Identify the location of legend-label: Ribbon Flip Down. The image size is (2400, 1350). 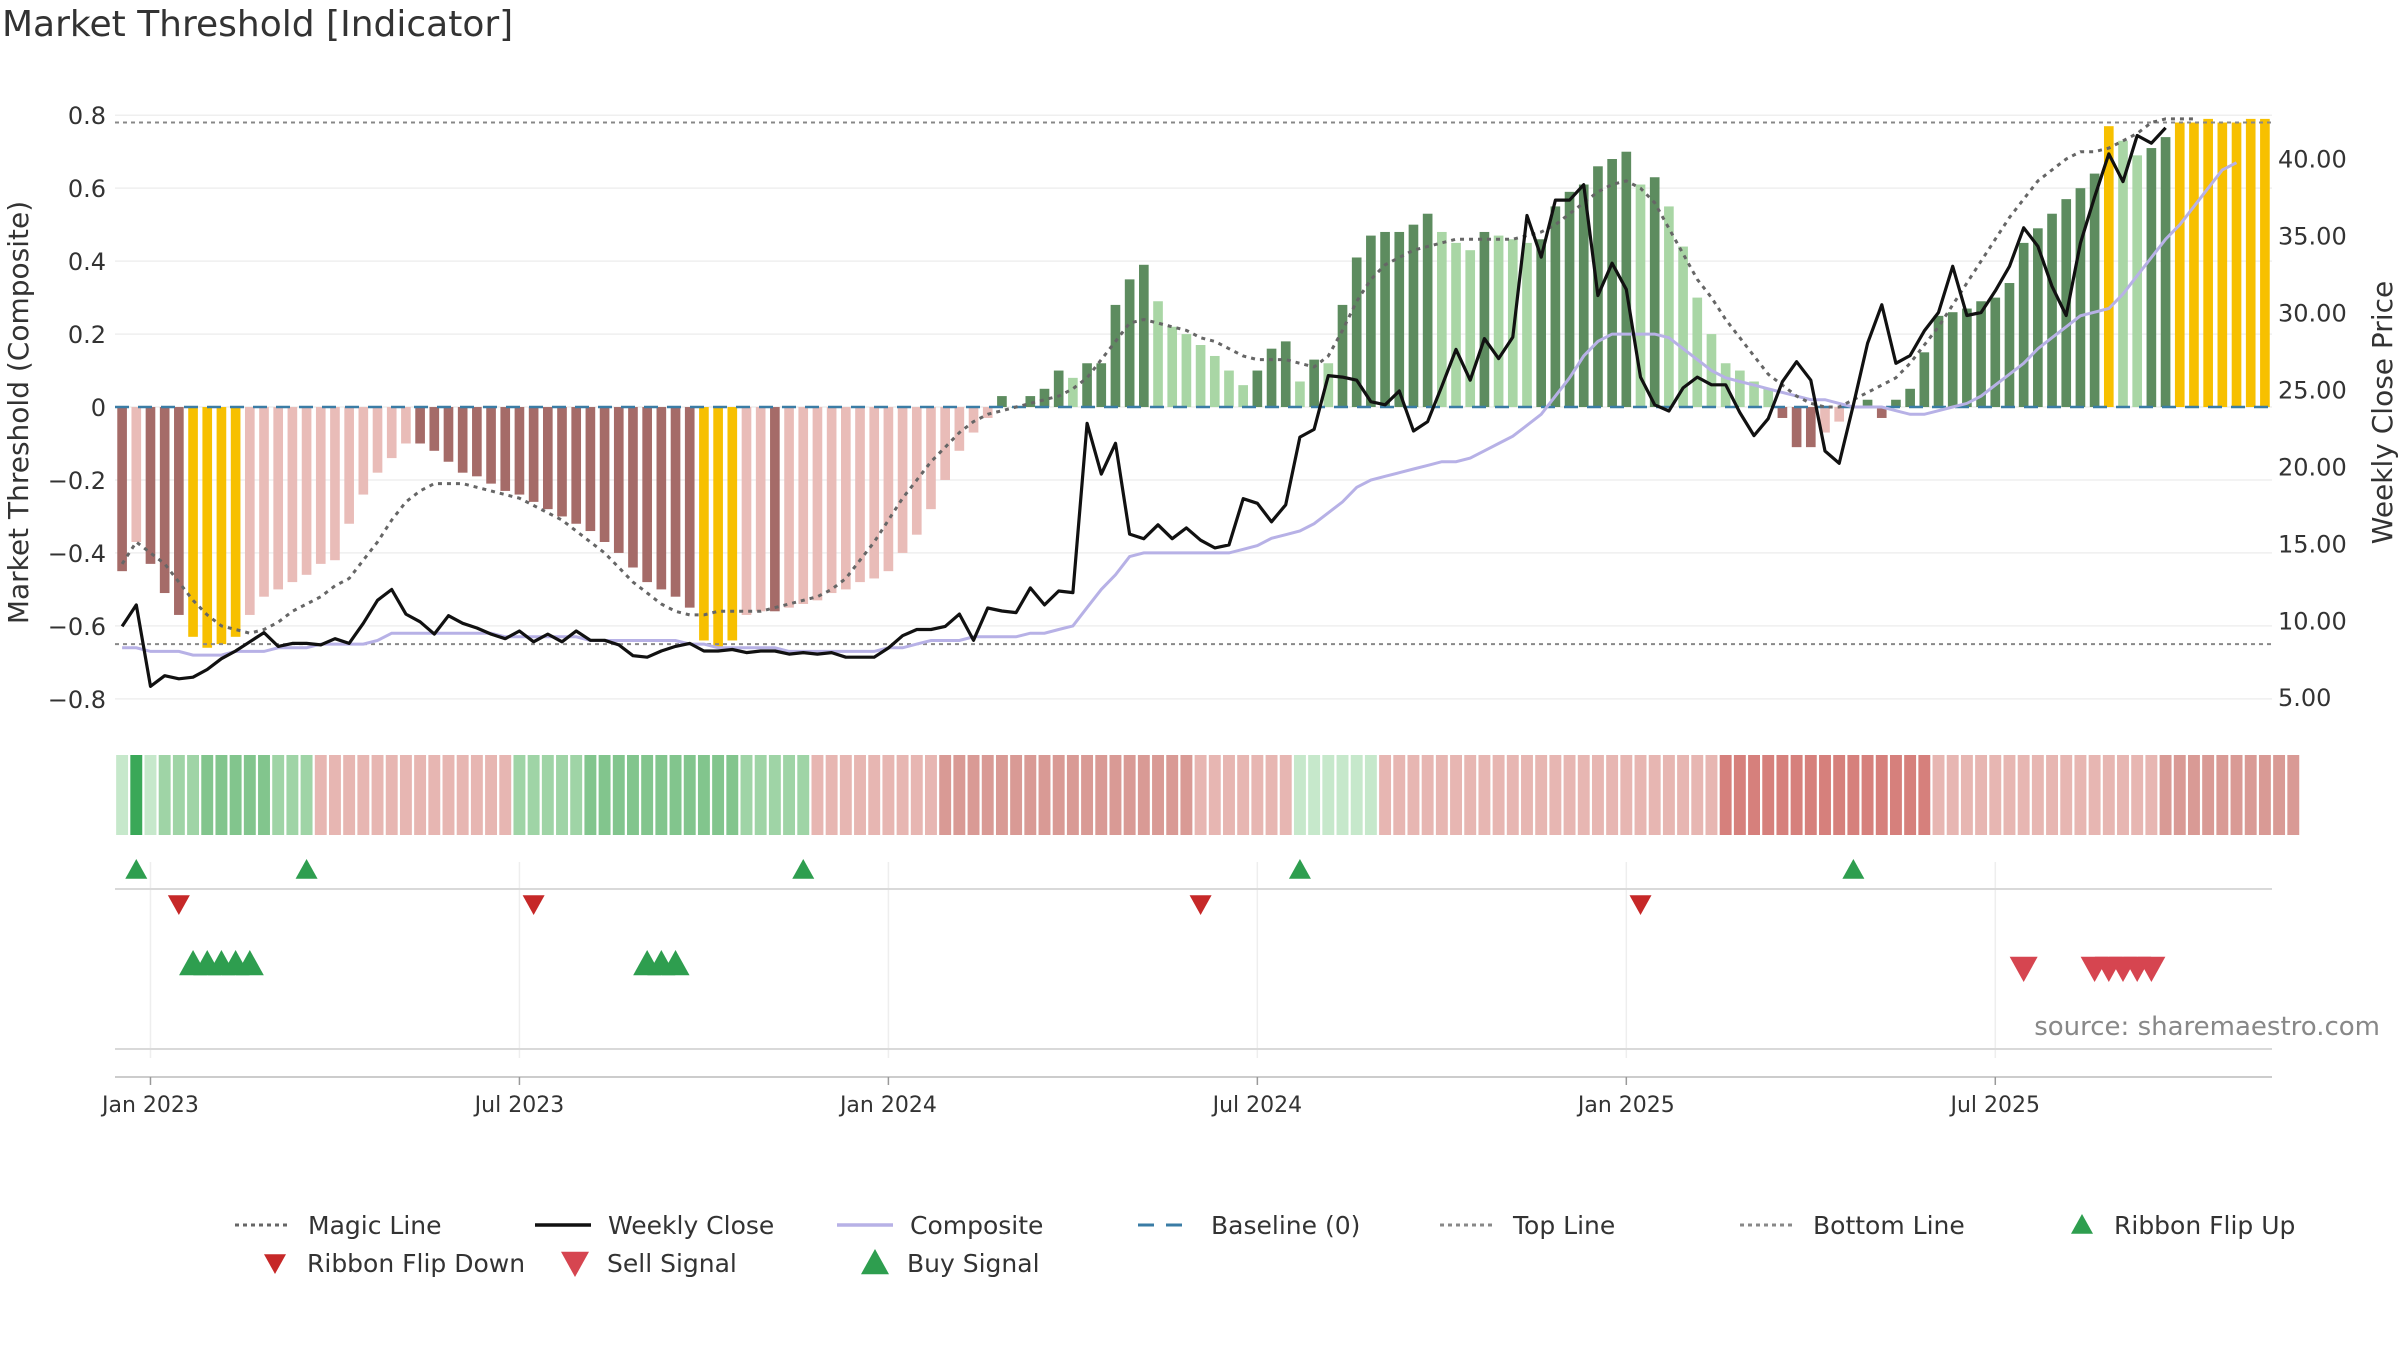
(416, 1263).